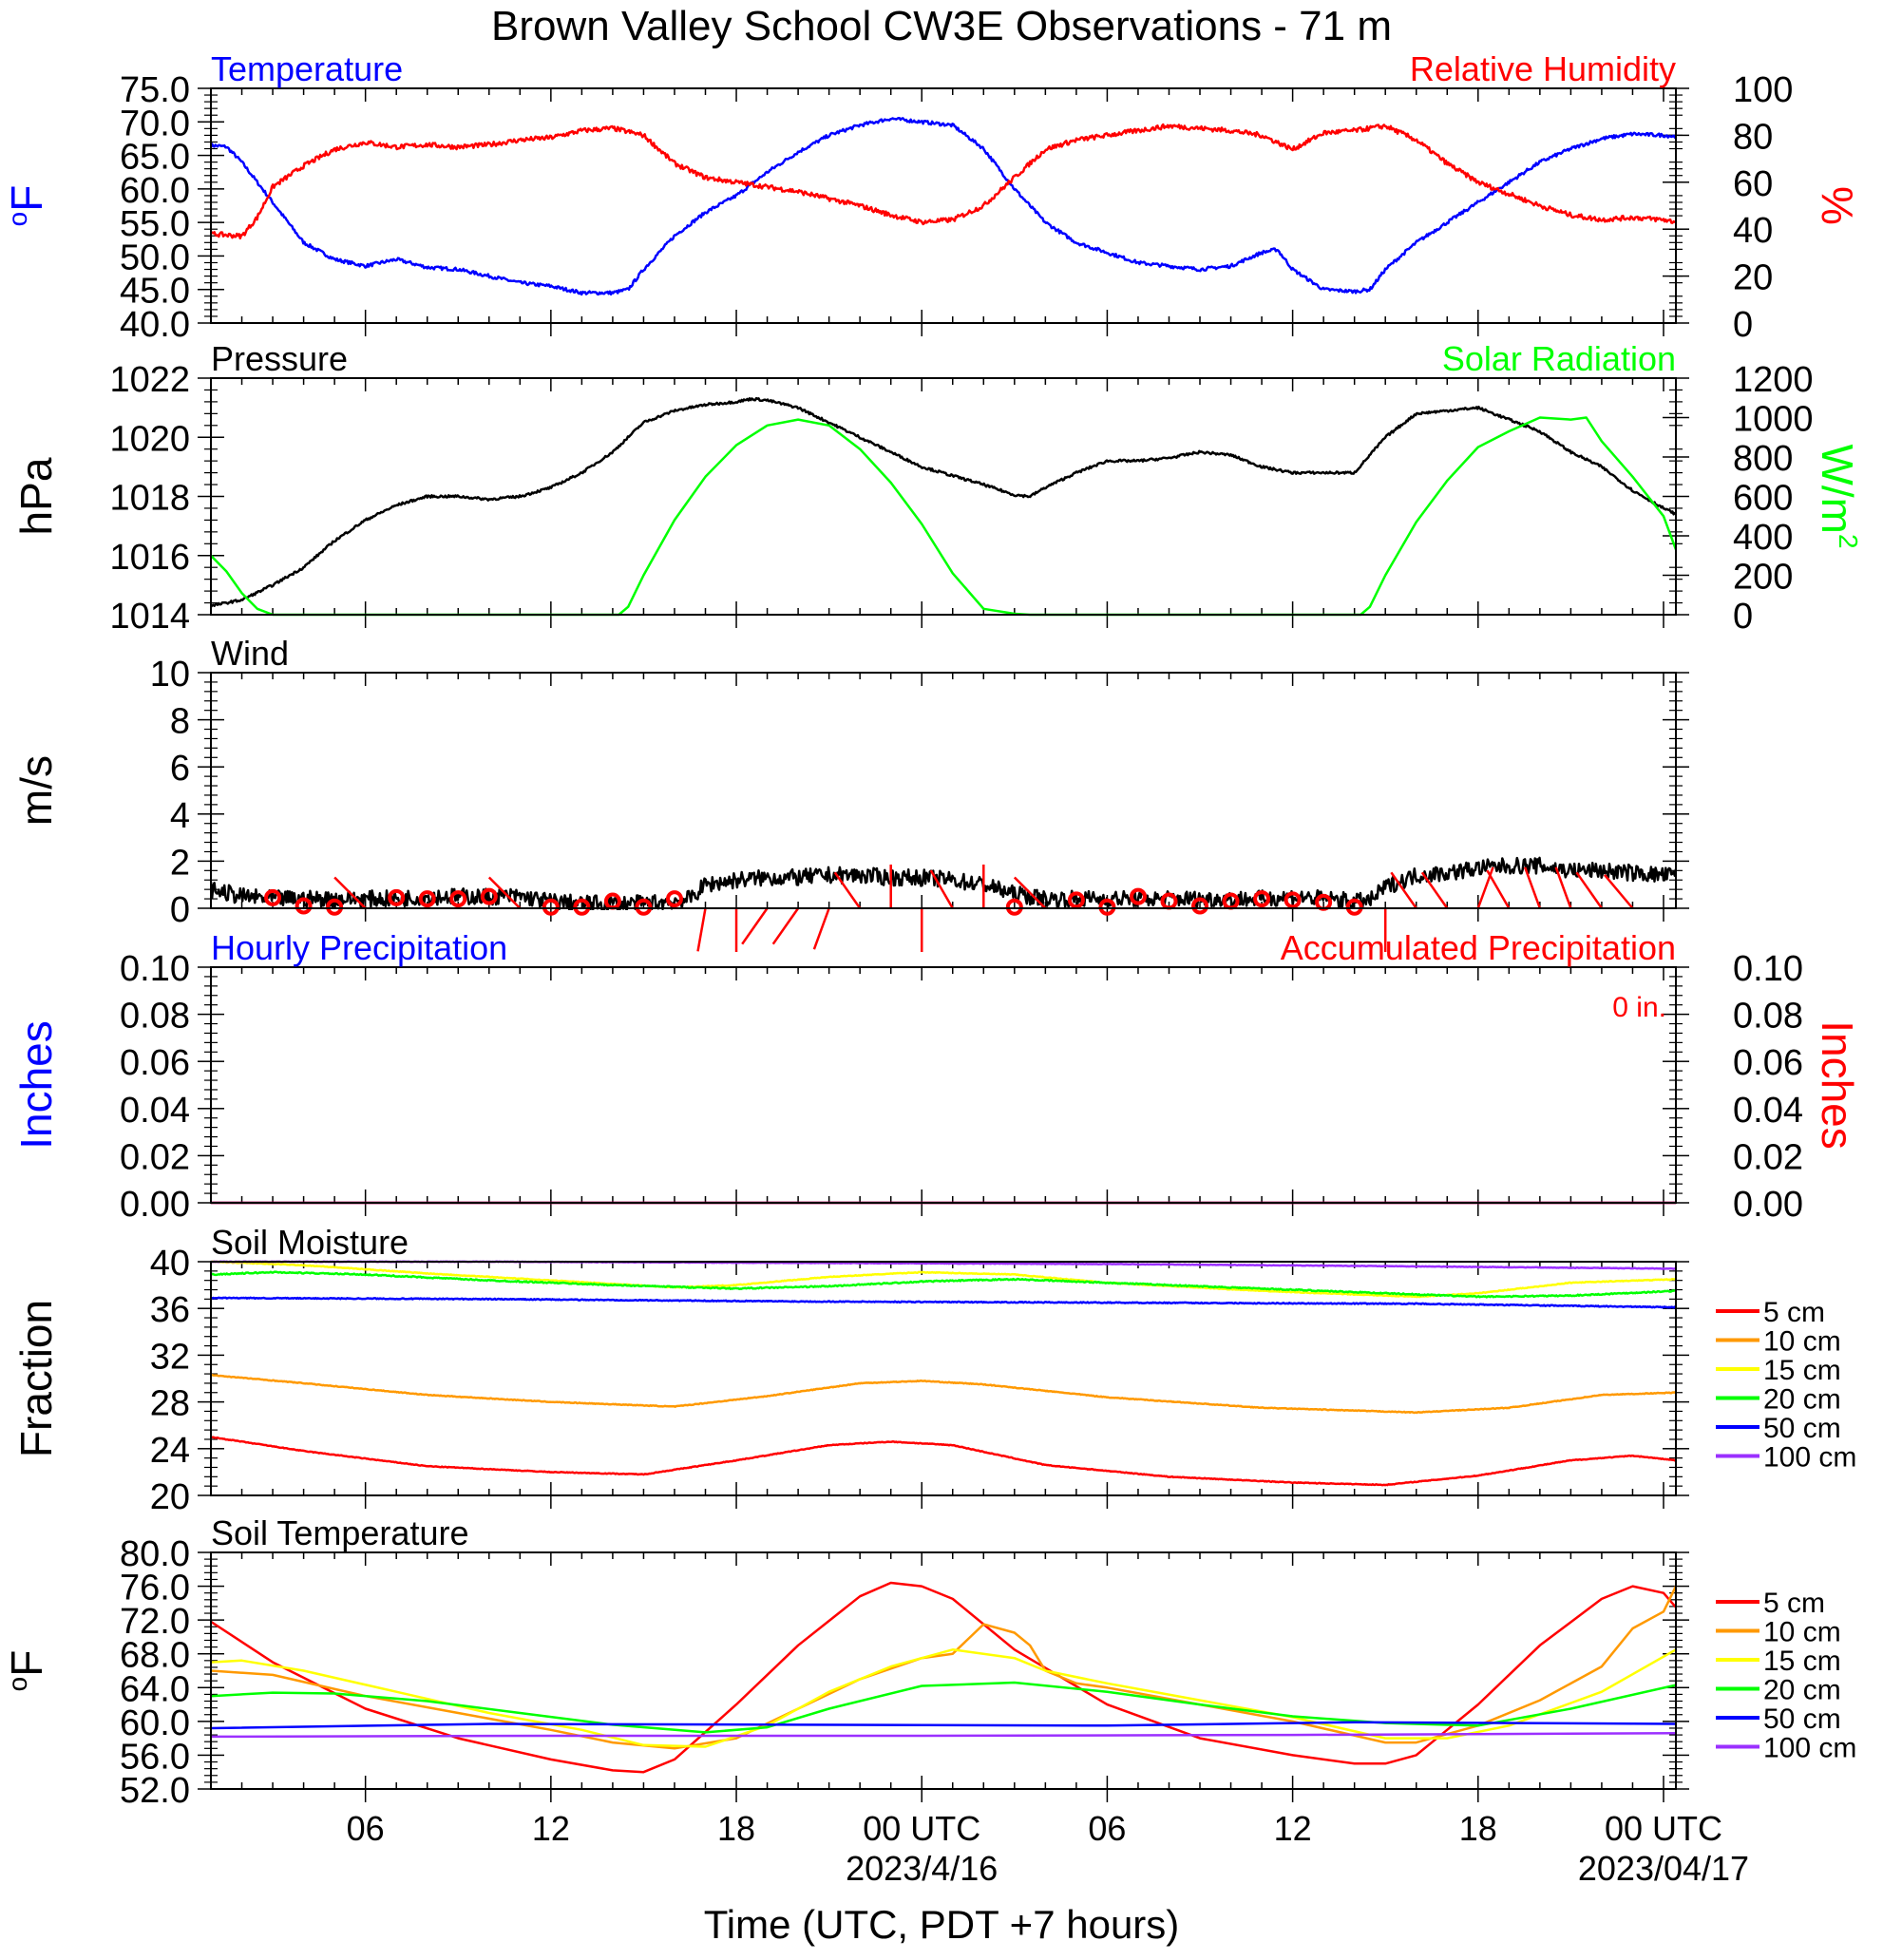 This screenshot has height=1960, width=1883. What do you see at coordinates (551, 1828) in the screenshot?
I see `x-tick-label: 12` at bounding box center [551, 1828].